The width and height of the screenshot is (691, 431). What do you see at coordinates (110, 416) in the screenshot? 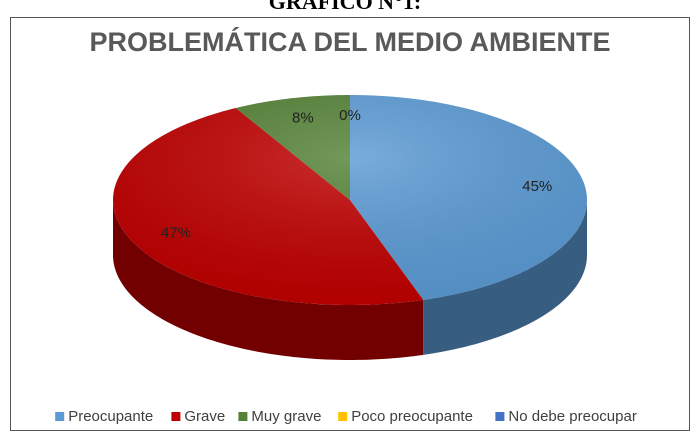
I see `legend-label: Preocupante` at bounding box center [110, 416].